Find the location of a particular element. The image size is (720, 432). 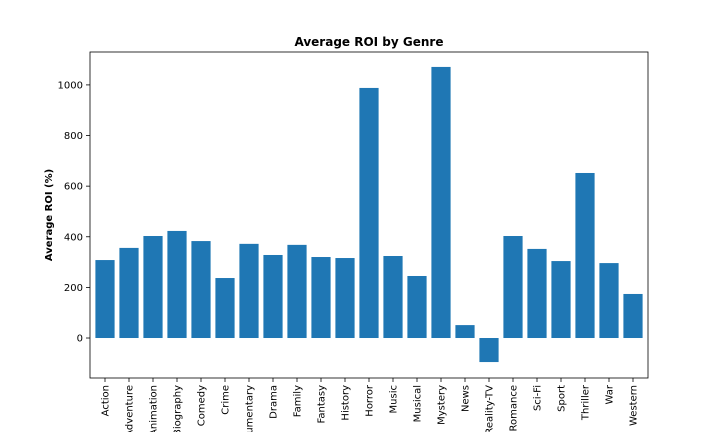

y-tick-label: 0 is located at coordinates (80, 339).